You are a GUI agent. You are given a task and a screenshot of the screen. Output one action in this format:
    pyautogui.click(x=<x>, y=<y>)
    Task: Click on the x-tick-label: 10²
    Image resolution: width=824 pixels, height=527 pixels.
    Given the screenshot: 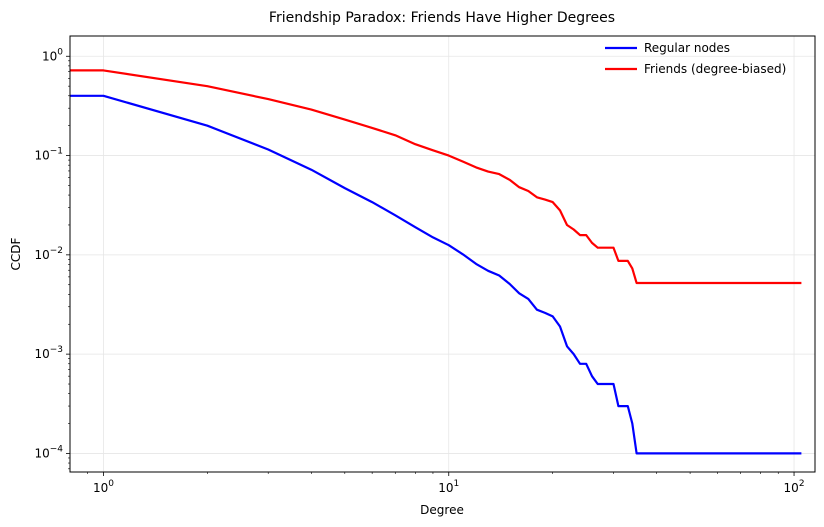 What is the action you would take?
    pyautogui.click(x=794, y=487)
    